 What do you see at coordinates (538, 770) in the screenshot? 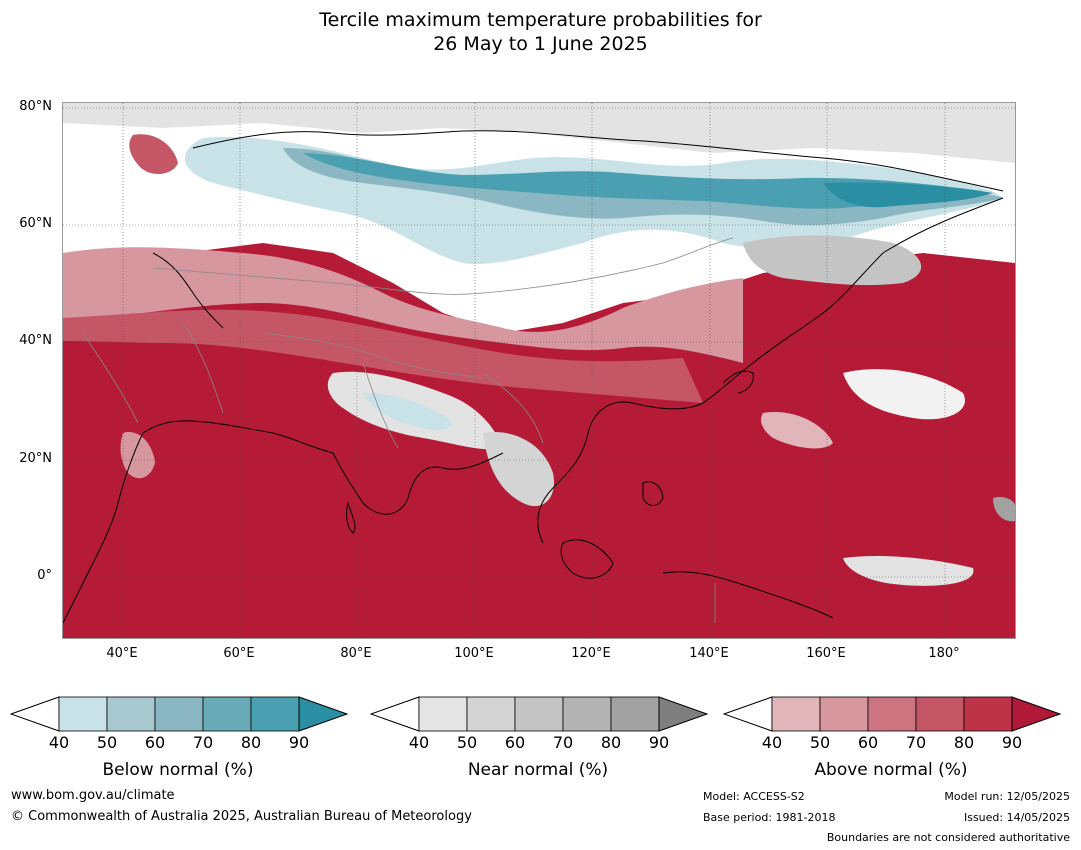
I see `colorbar-near-label: Near normal (%)` at bounding box center [538, 770].